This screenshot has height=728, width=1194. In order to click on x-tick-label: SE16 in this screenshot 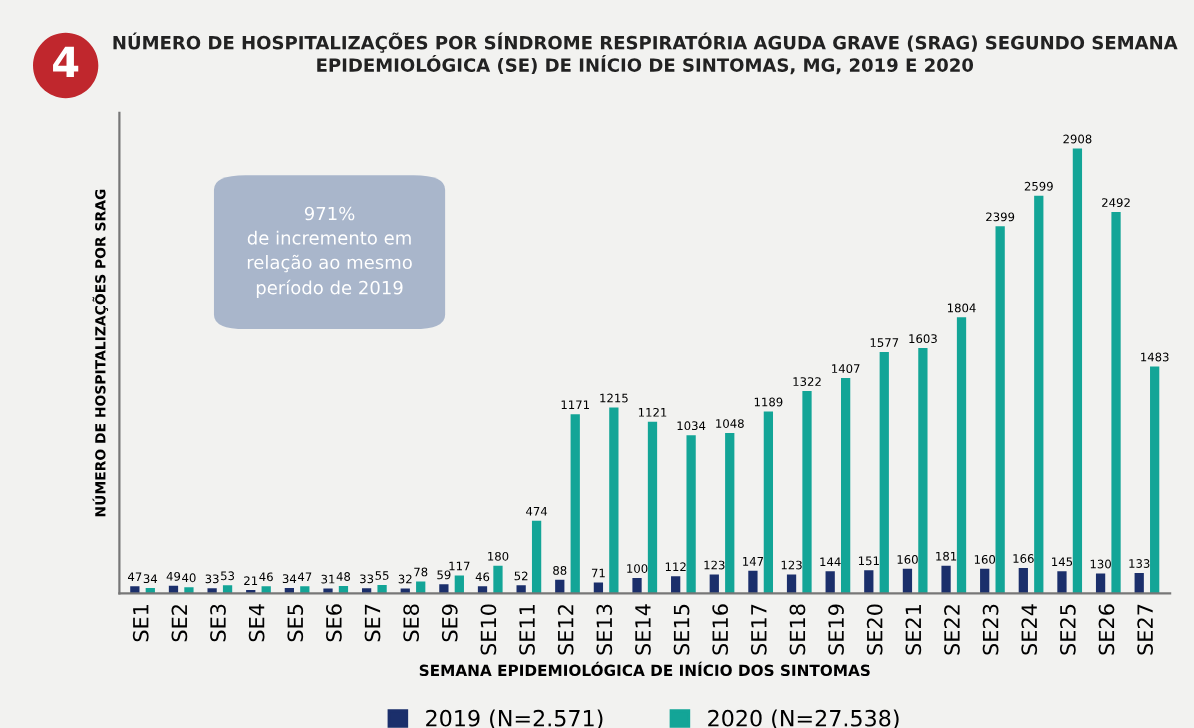, I will do `click(720, 629)`.